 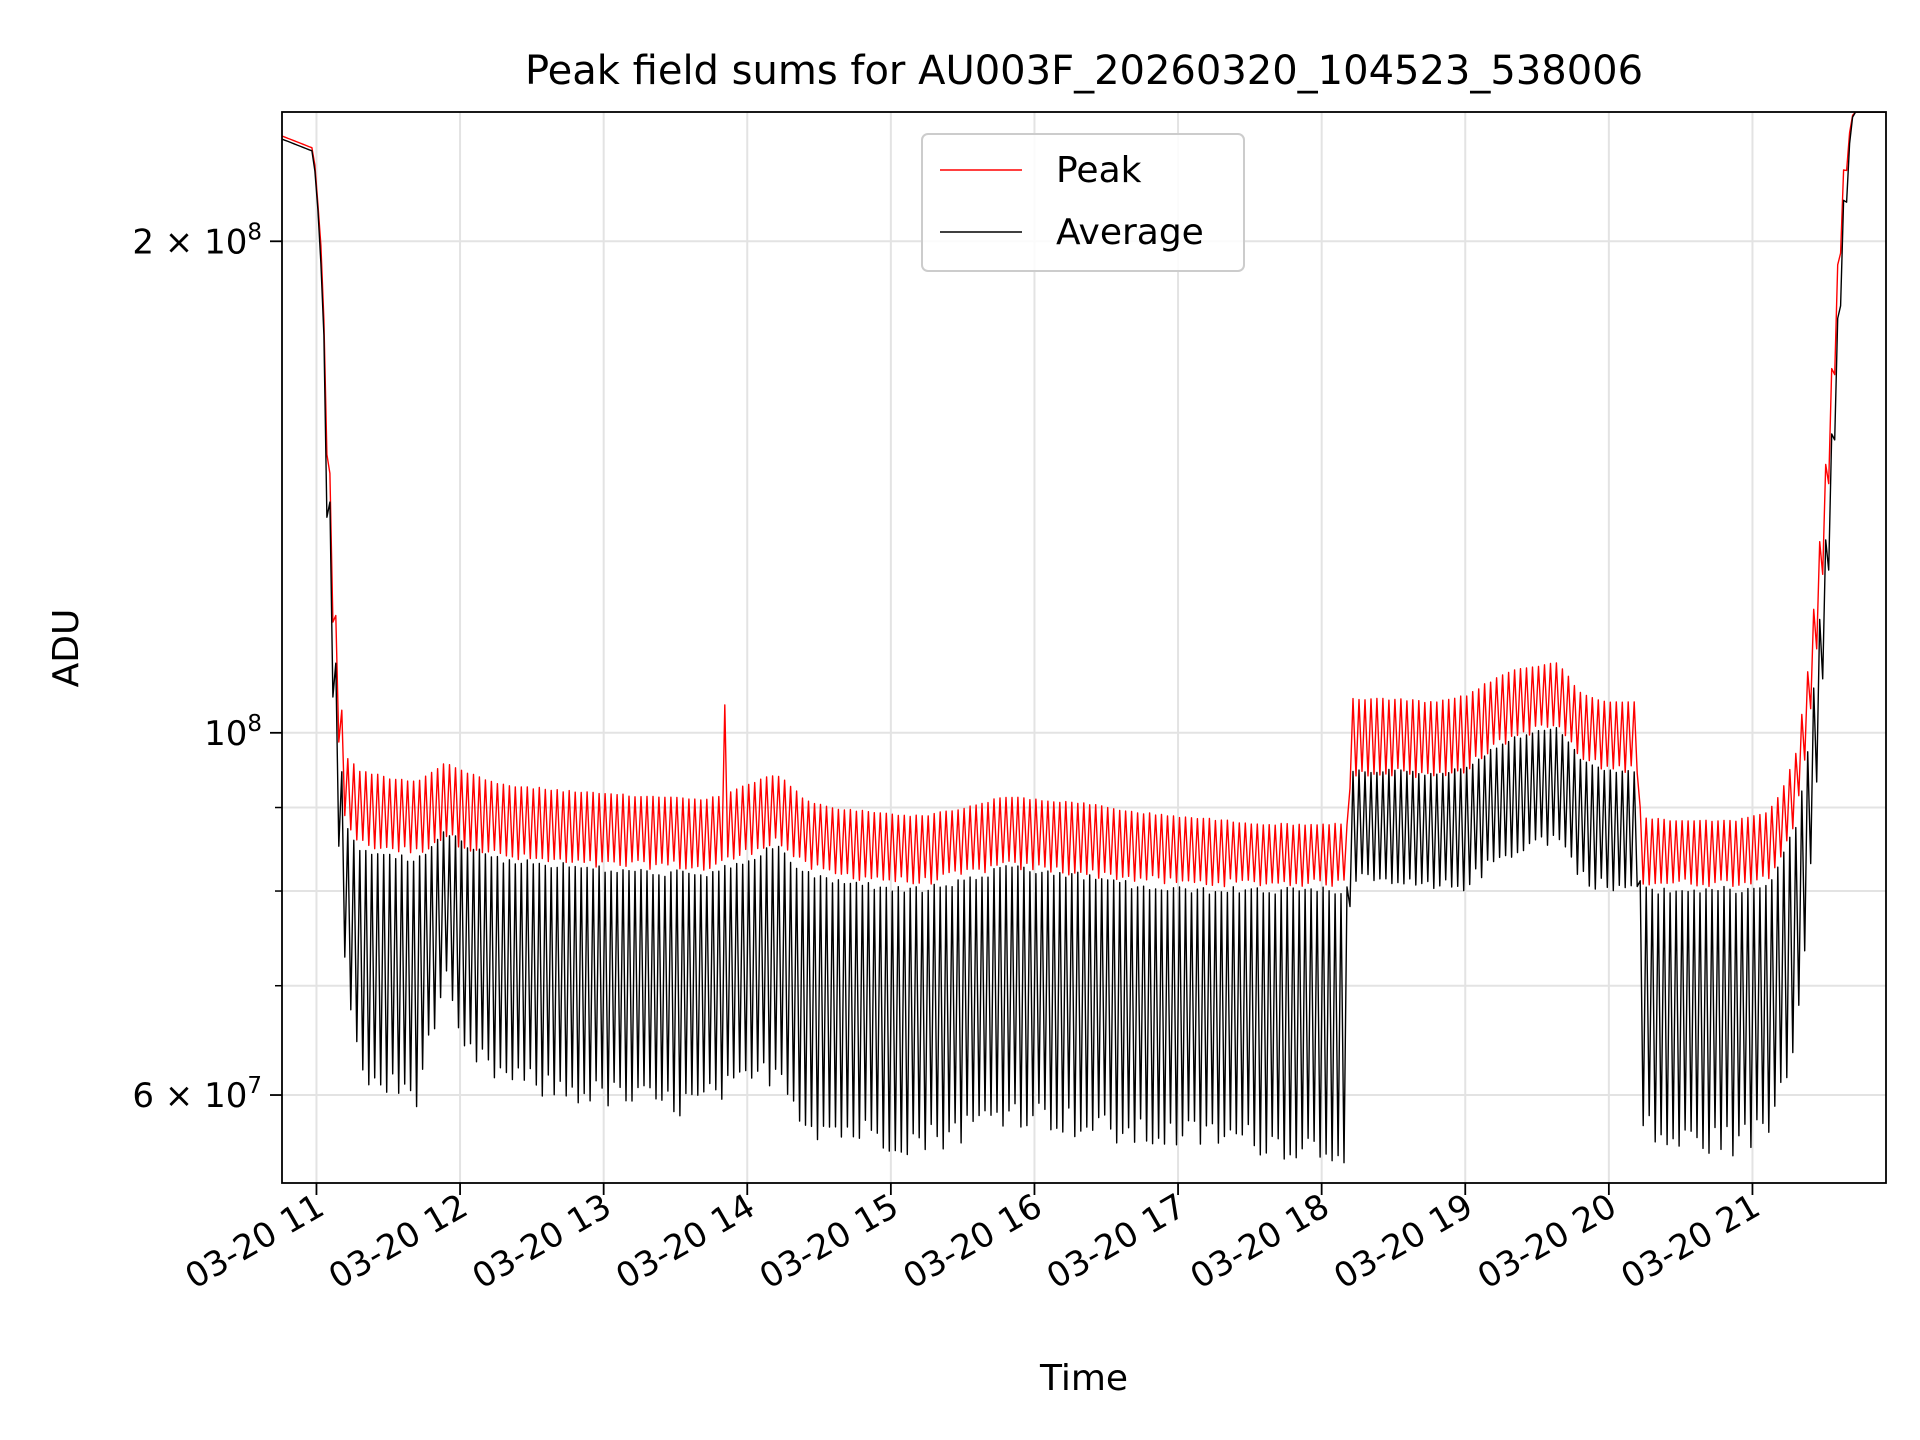 What do you see at coordinates (1099, 170) in the screenshot?
I see `legend-label-peak: Peak` at bounding box center [1099, 170].